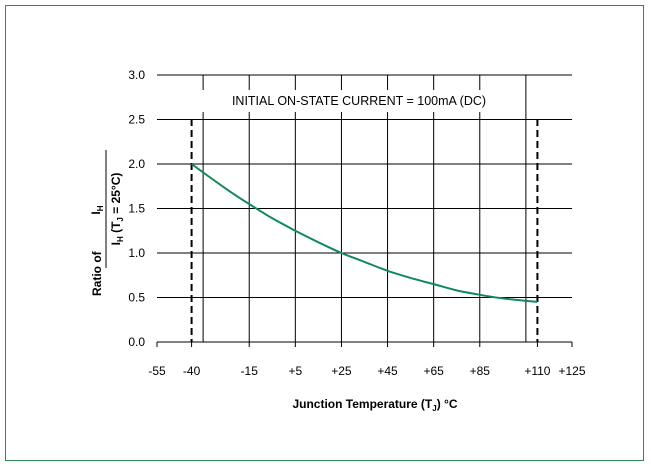 Image resolution: width=651 pixels, height=468 pixels. I want to click on annotation-text: INITIAL ON-STATE CURRENT = 100mA (DC), so click(359, 101).